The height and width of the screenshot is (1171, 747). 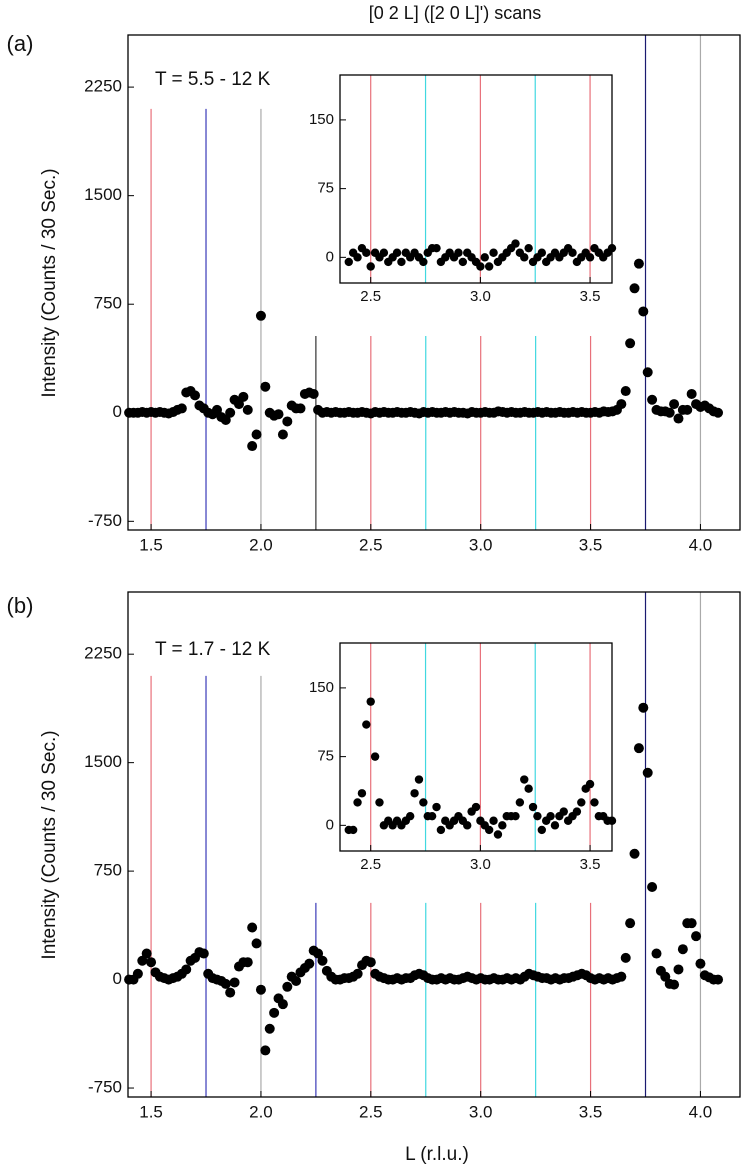 I want to click on axes-frame, so click(x=476, y=179).